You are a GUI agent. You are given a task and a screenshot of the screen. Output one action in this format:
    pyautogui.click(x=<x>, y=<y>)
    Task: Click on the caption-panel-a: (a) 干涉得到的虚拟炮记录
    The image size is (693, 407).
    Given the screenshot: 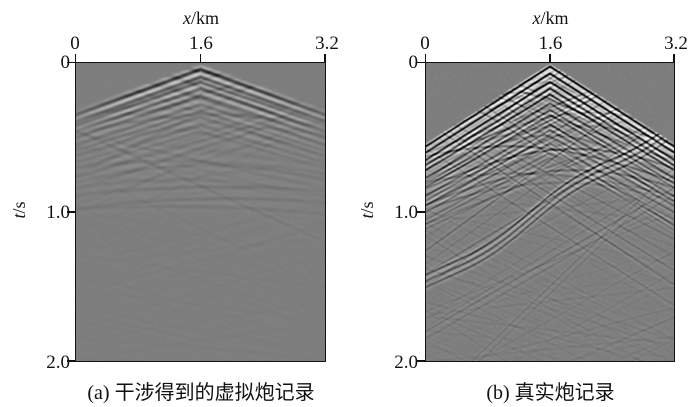 What is the action you would take?
    pyautogui.click(x=201, y=393)
    